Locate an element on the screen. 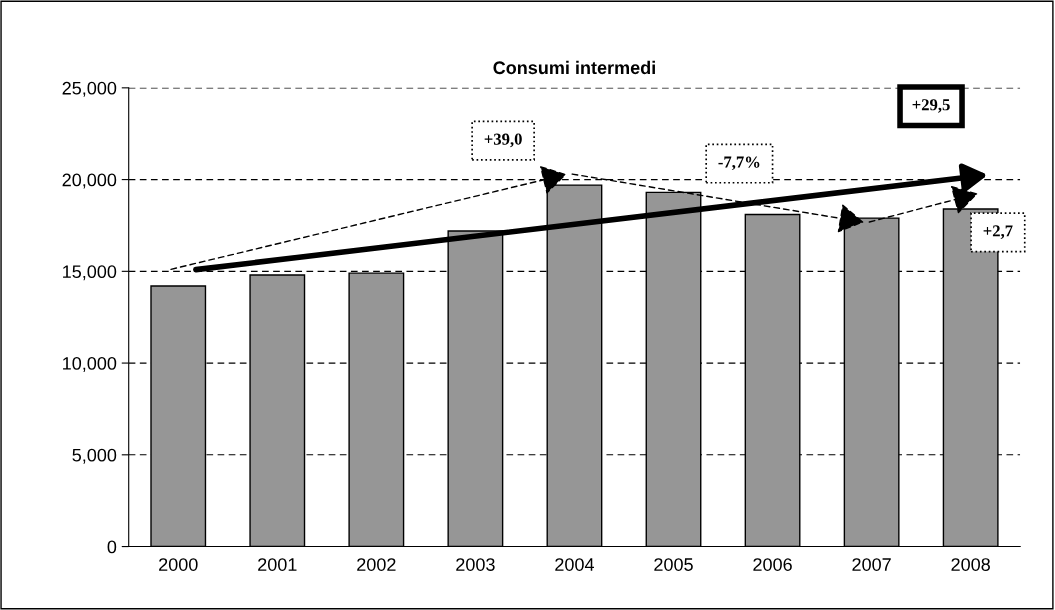  x-tick-label: 2005 is located at coordinates (673, 564).